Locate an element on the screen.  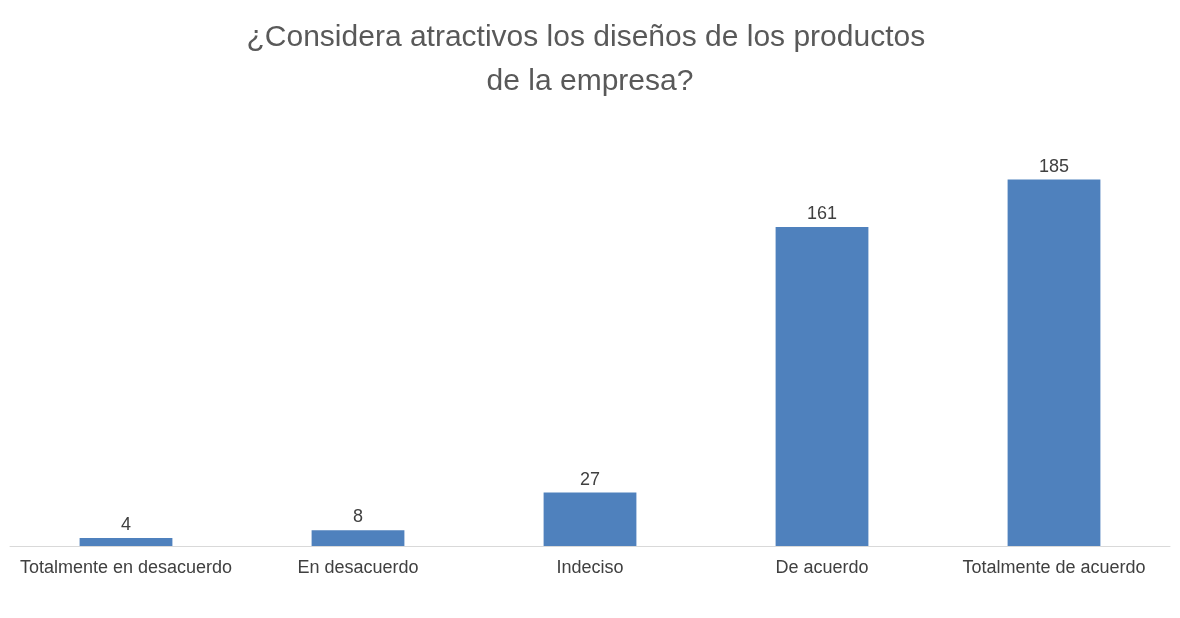
x-tick-label: En desacuerdo is located at coordinates (358, 567).